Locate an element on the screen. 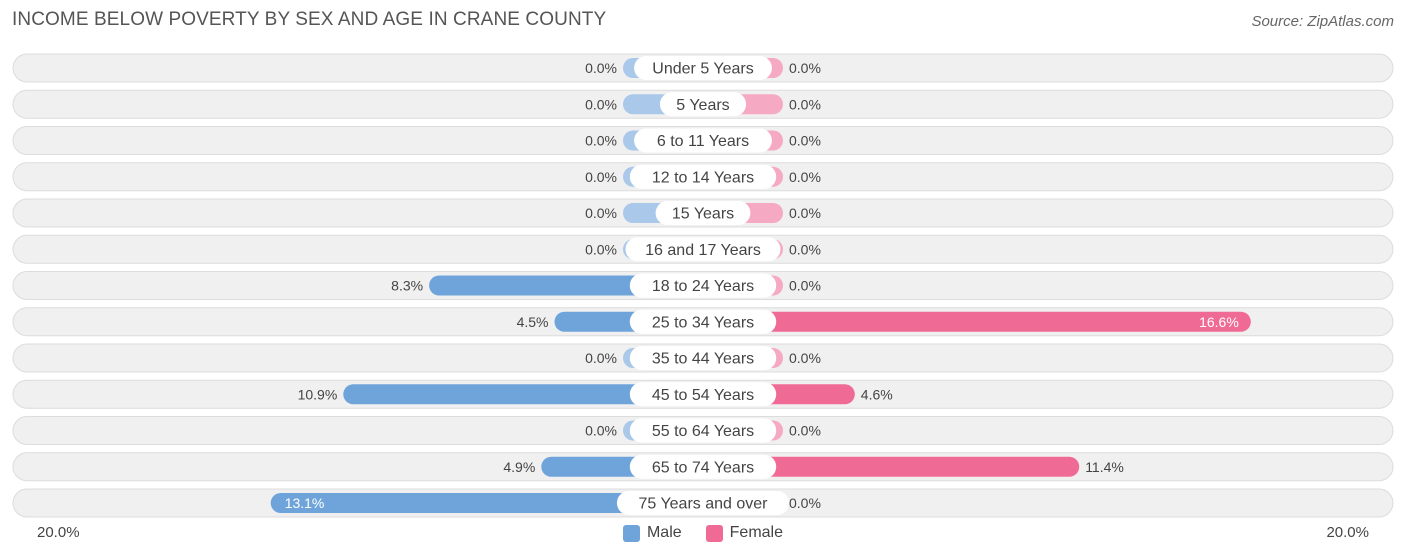  data-label-male: 8.3% is located at coordinates (407, 286).